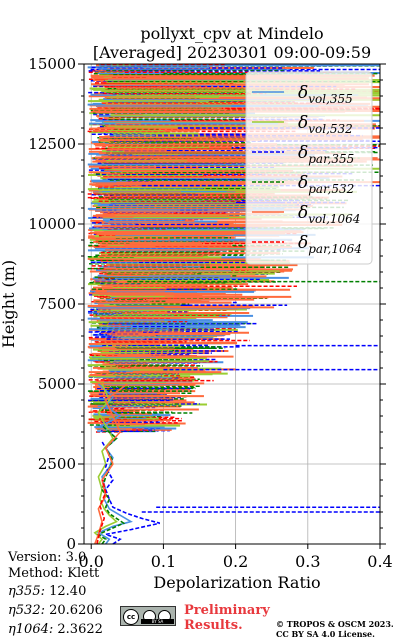 This screenshot has width=400, height=640. What do you see at coordinates (47, 557) in the screenshot?
I see `version-label: Version: 3.0` at bounding box center [47, 557].